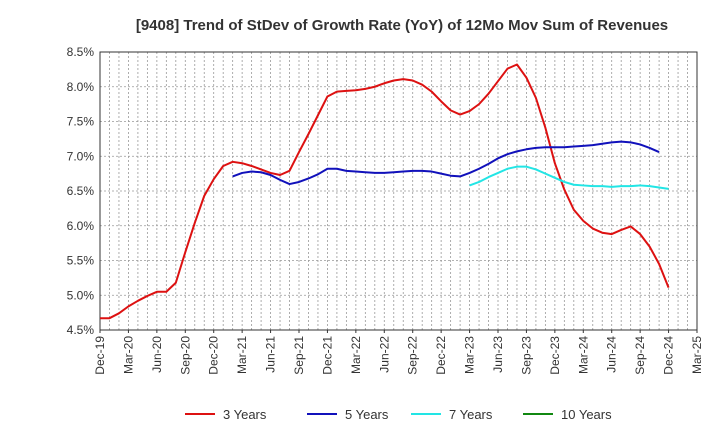  I want to click on x-tick-label: Mar-24, so click(583, 355).